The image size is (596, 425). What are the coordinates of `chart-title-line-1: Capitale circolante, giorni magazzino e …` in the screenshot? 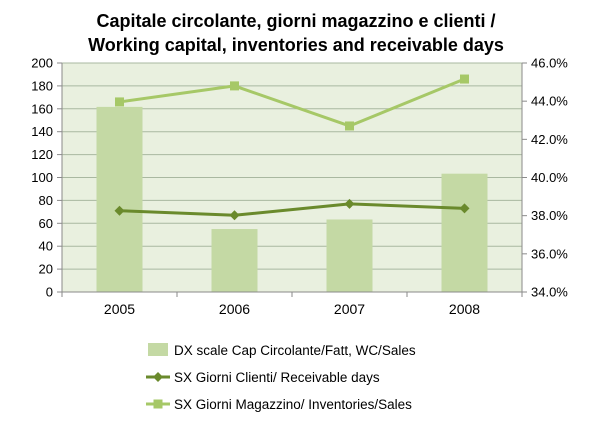 It's located at (295, 21).